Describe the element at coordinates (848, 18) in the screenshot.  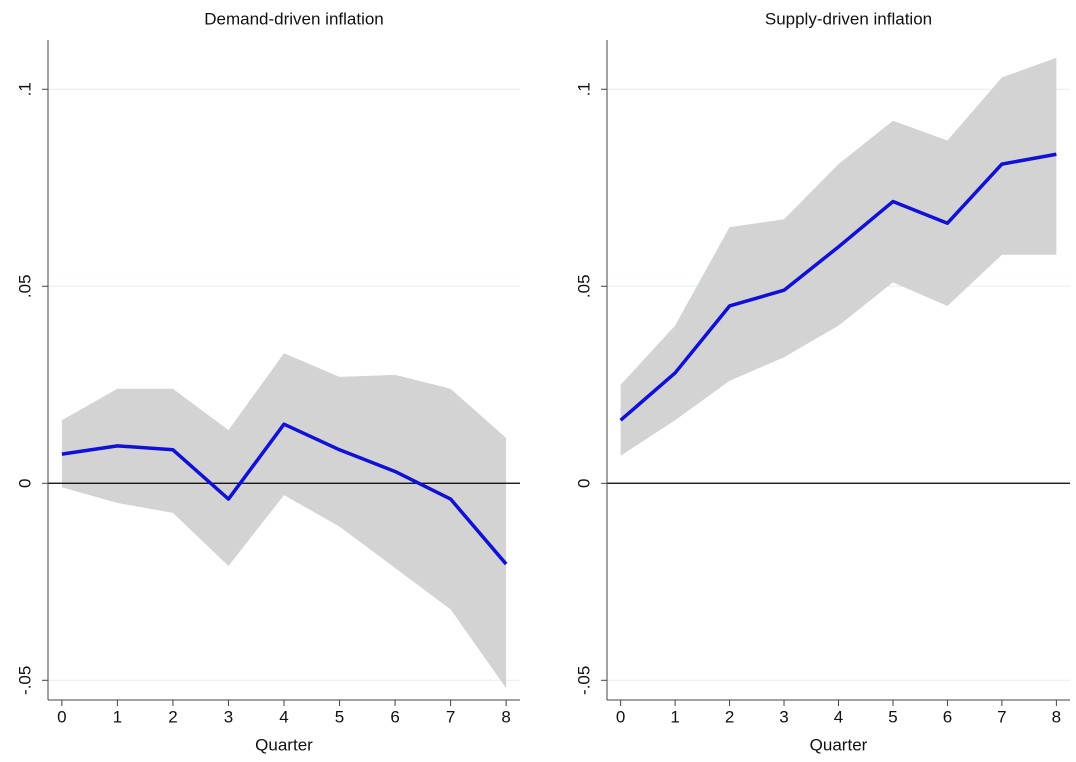
I see `chart-title: Supply-driven inflation` at that location.